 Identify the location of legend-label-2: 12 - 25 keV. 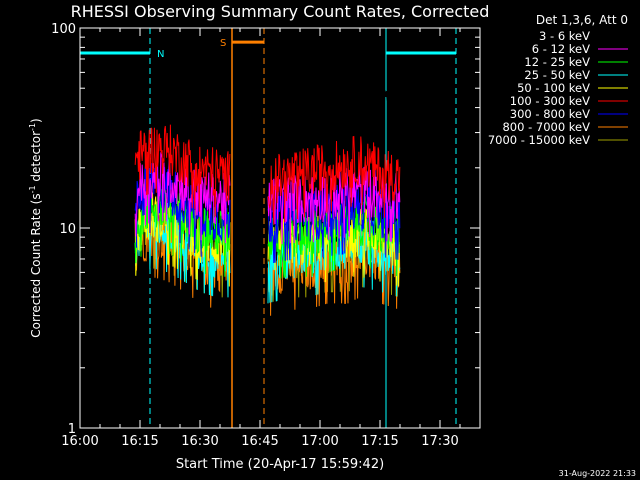
(557, 62).